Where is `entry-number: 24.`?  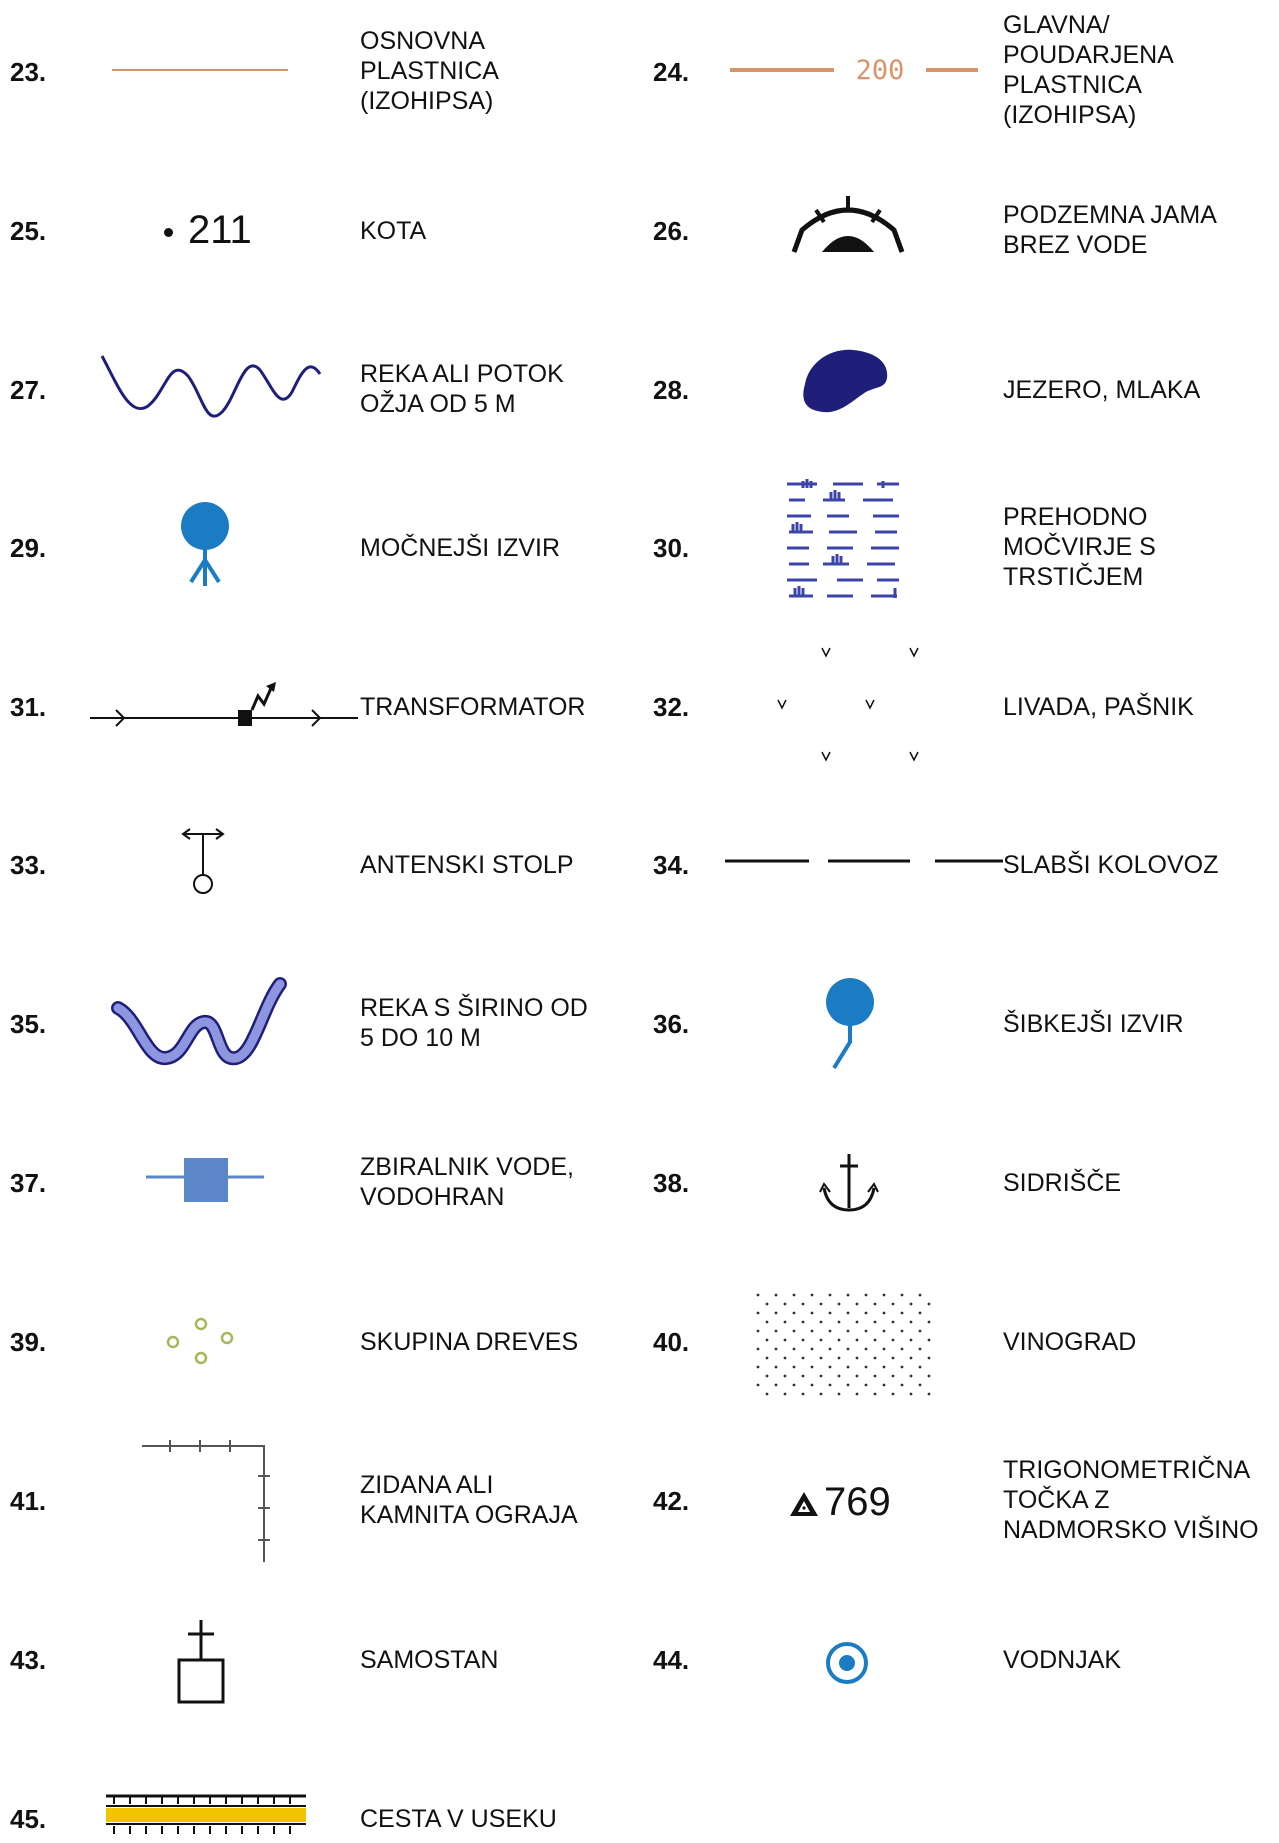 entry-number: 24. is located at coordinates (671, 72).